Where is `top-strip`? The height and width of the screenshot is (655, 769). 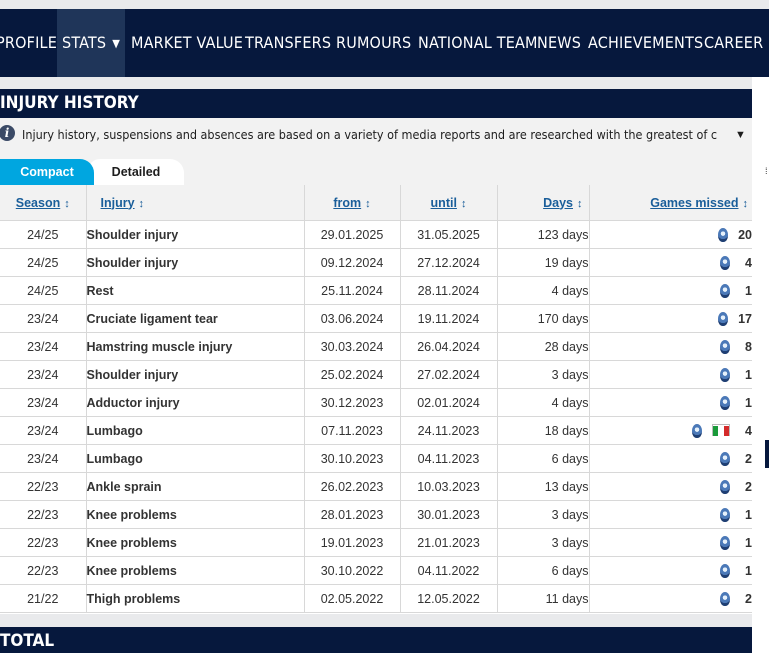
top-strip is located at coordinates (384, 4).